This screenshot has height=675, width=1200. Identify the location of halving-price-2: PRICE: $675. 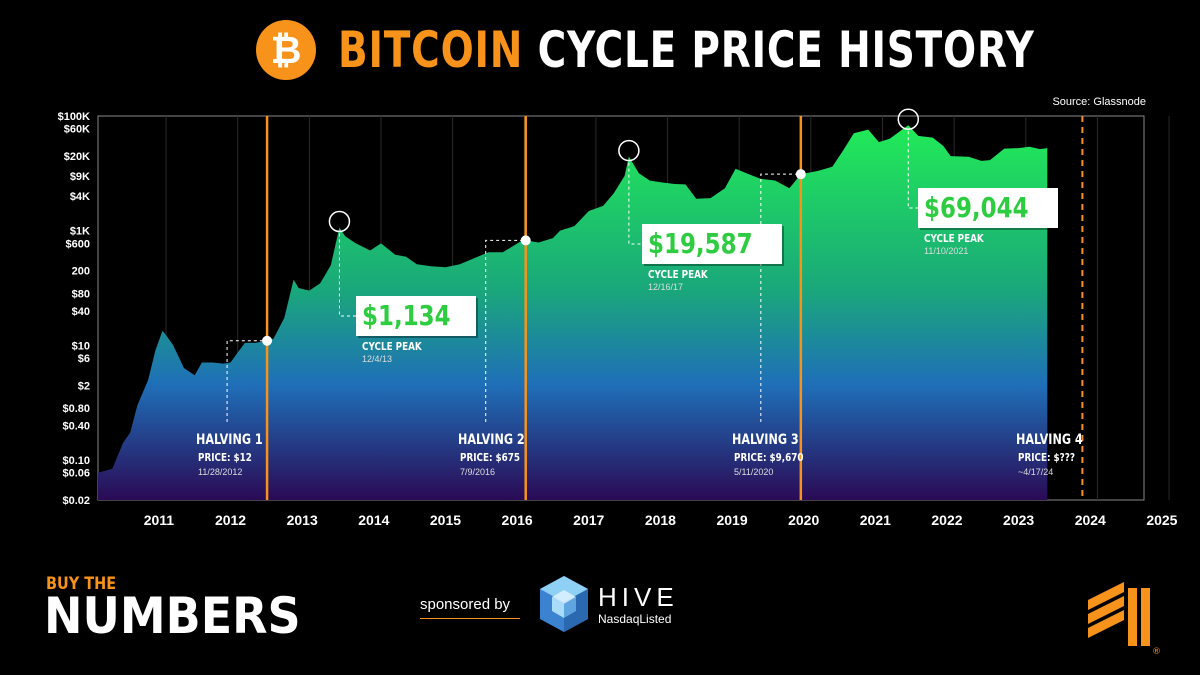
(490, 457).